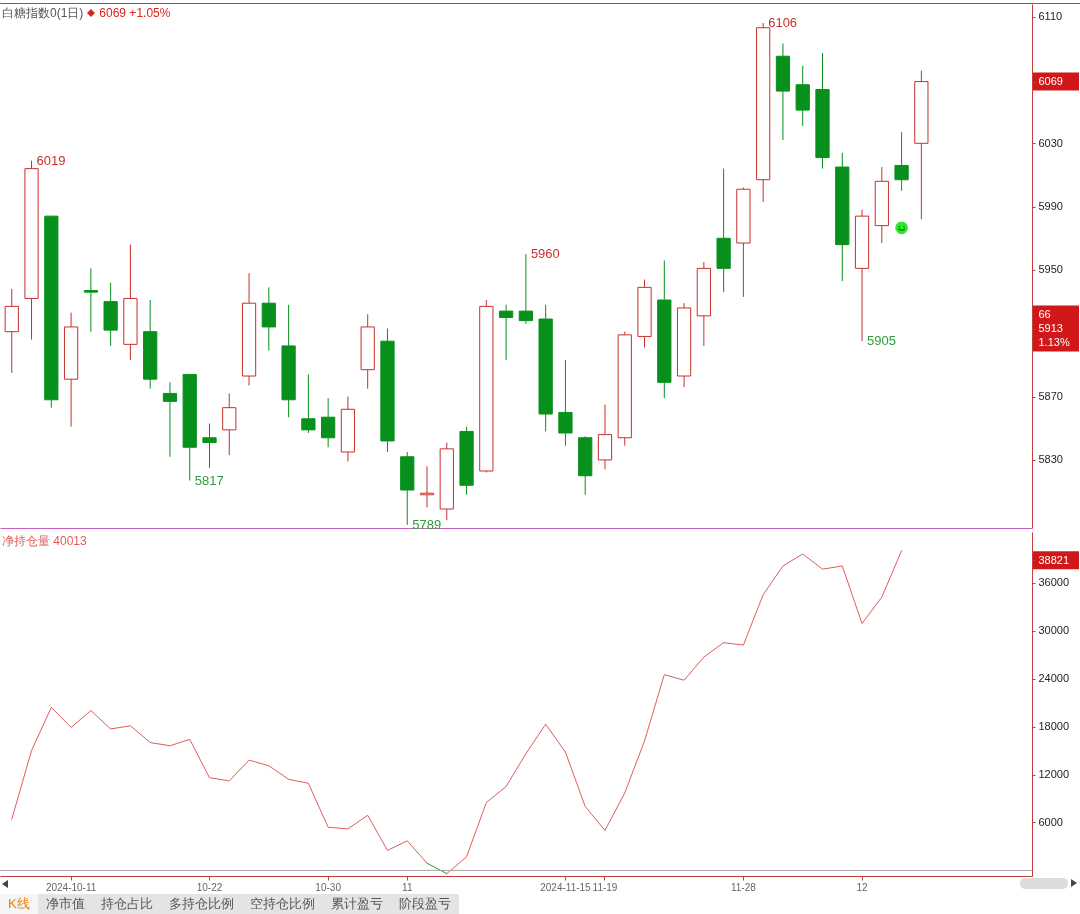 This screenshot has height=914, width=1080. Describe the element at coordinates (1050, 821) in the screenshot. I see `y-tick-label: 6000` at that location.